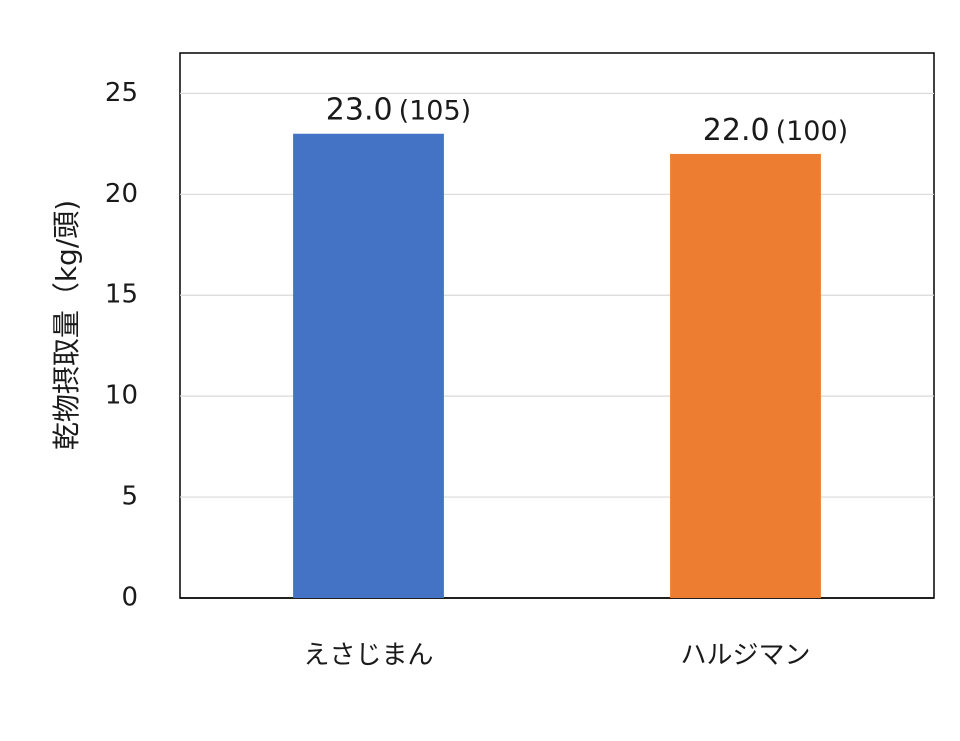 The image size is (960, 741). Describe the element at coordinates (121, 295) in the screenshot. I see `y-tick-label: 15` at that location.